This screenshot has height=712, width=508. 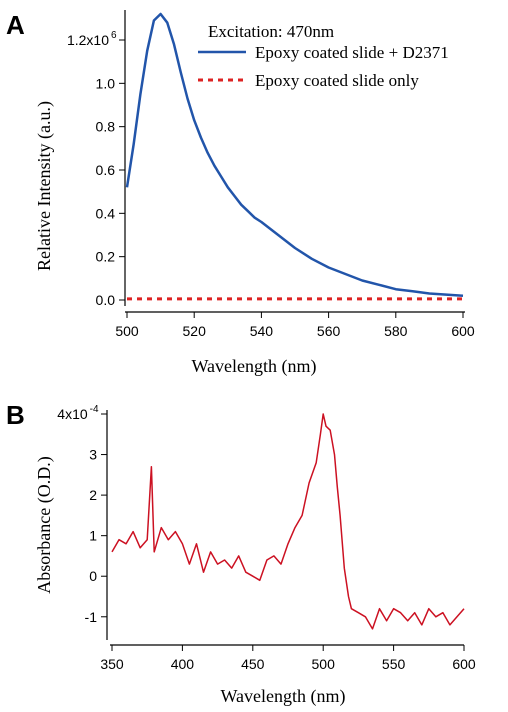 What do you see at coordinates (262, 331) in the screenshot?
I see `panel-a-x-tick-label: 540` at bounding box center [262, 331].